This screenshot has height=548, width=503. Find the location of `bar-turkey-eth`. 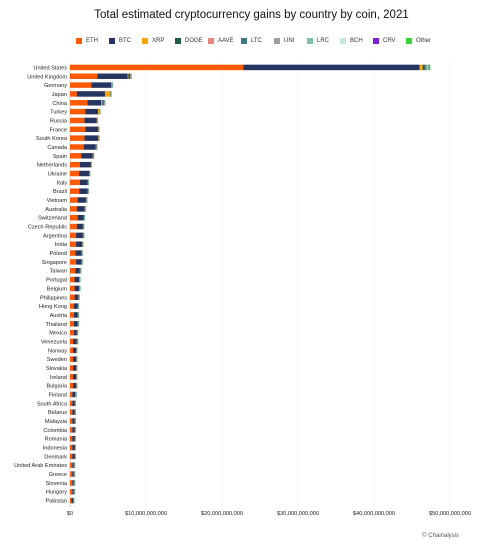

bar-turkey-eth is located at coordinates (78, 111).